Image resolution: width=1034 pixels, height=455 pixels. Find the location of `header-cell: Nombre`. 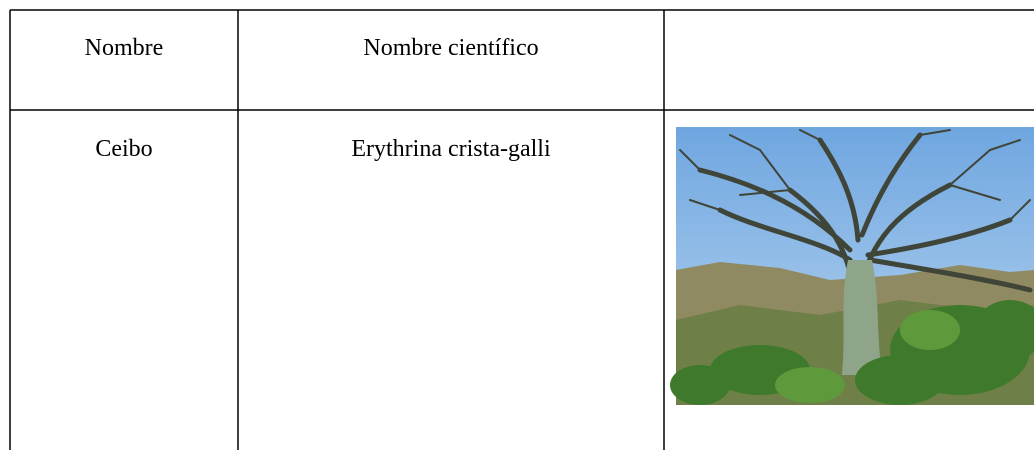

header-cell: Nombre is located at coordinates (124, 48).